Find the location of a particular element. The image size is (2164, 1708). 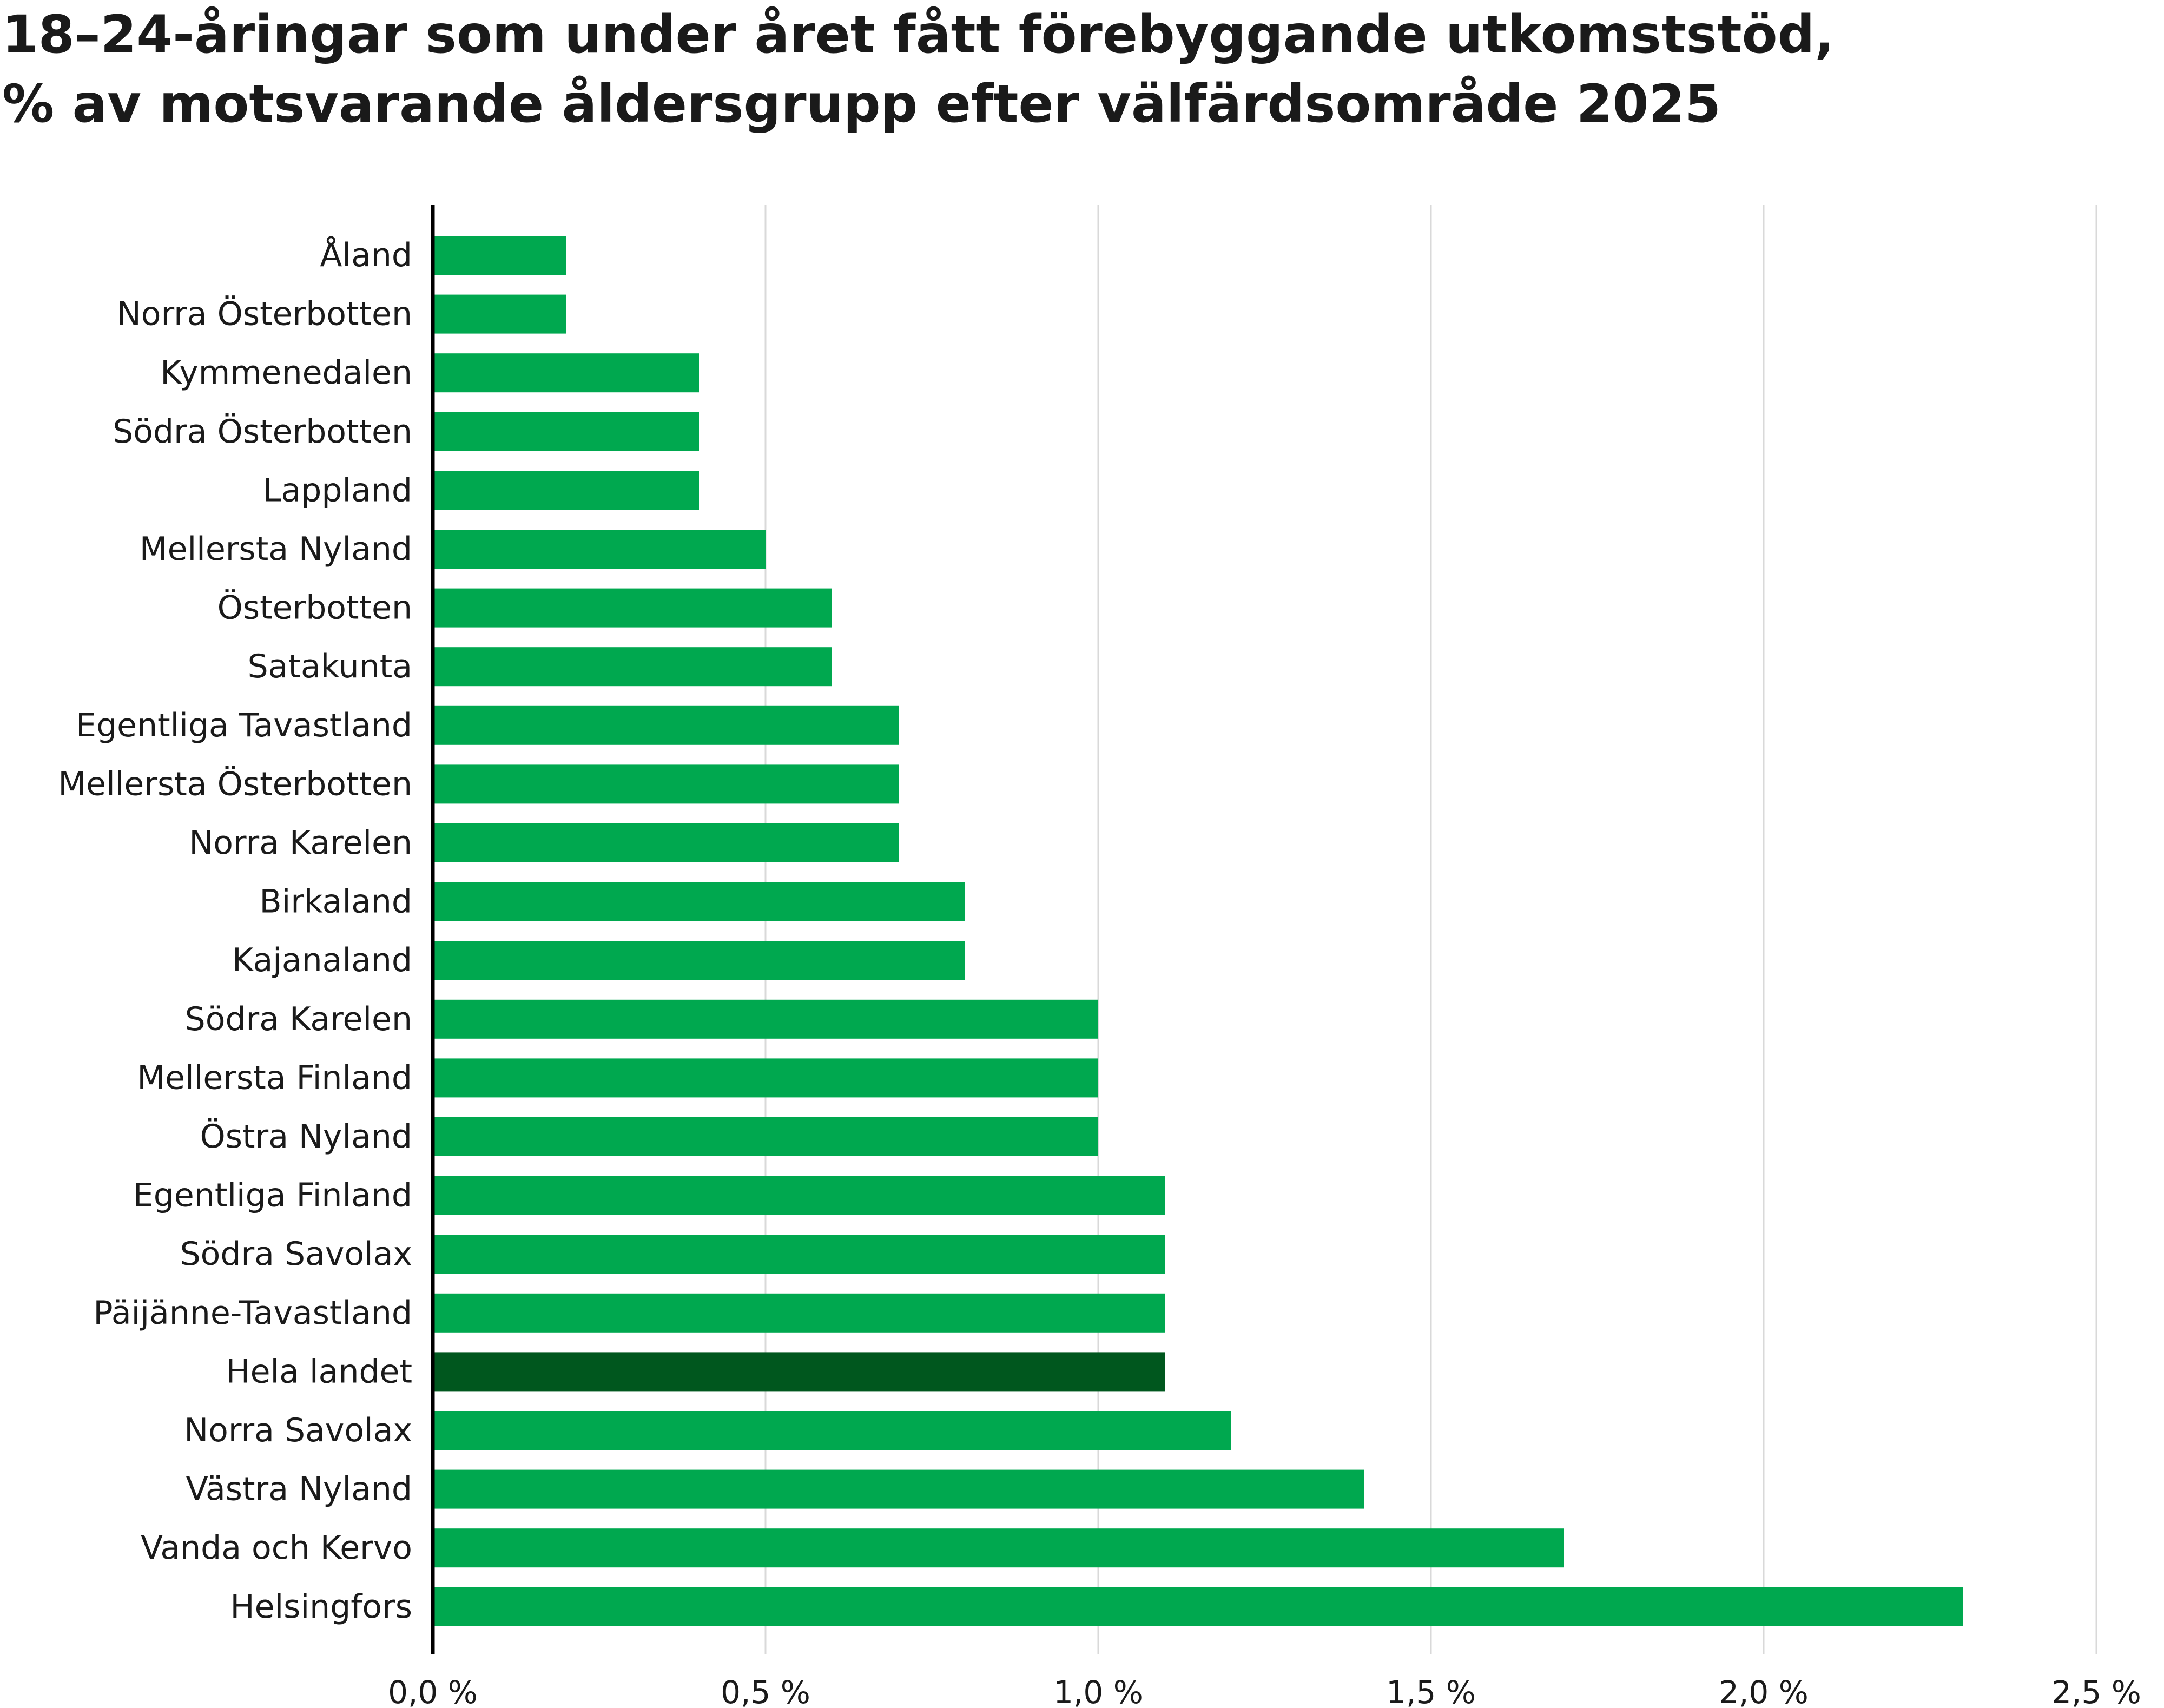

category-label: Lappland is located at coordinates (338, 490).